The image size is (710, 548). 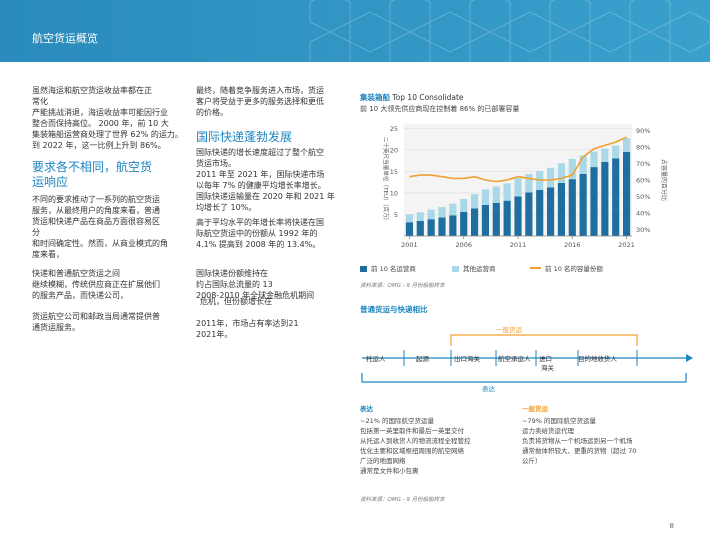 What do you see at coordinates (518, 245) in the screenshot?
I see `x-tick-label: 2011` at bounding box center [518, 245].